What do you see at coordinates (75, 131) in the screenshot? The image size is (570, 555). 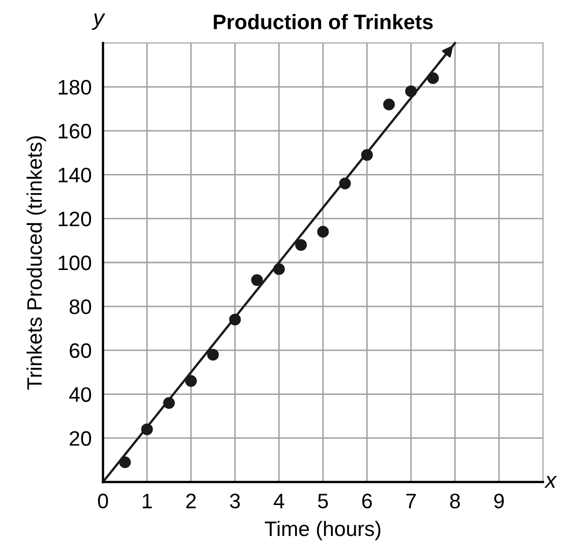 I see `y-tick-label: 160` at bounding box center [75, 131].